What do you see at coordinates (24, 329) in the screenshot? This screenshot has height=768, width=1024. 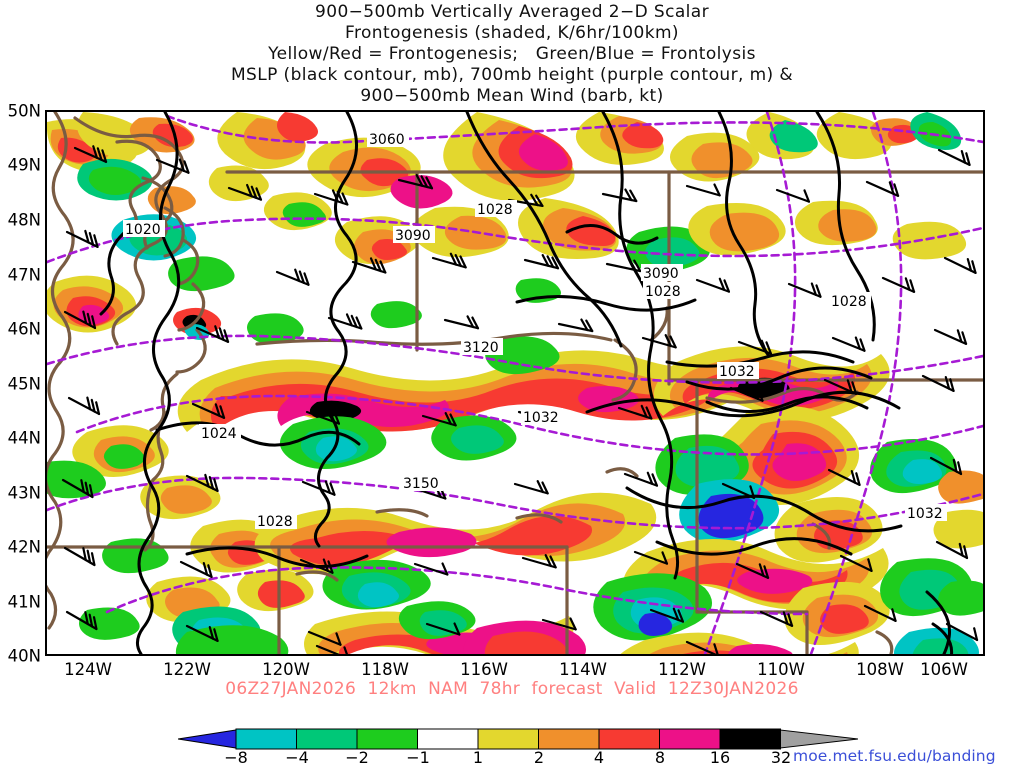 I see `y-label-46N: 46N` at bounding box center [24, 329].